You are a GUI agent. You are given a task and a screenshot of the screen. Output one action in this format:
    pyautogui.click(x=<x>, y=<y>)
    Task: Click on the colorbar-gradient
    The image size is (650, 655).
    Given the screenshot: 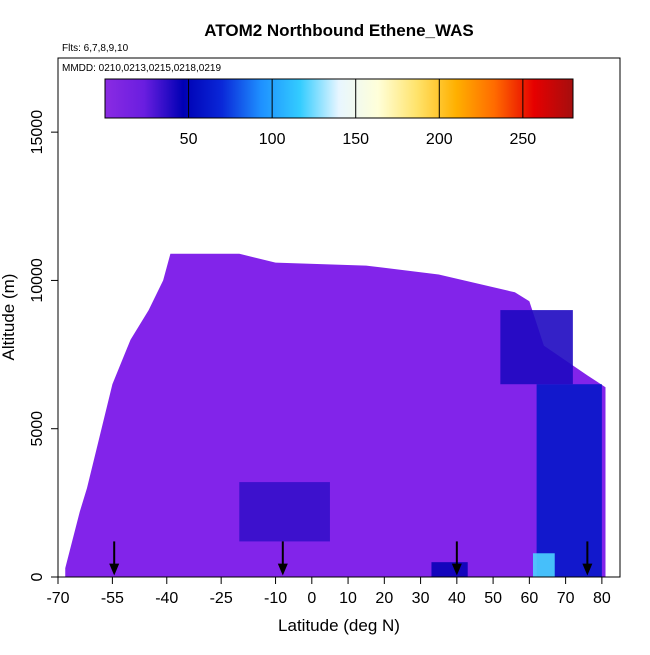 What is the action you would take?
    pyautogui.click(x=339, y=98)
    